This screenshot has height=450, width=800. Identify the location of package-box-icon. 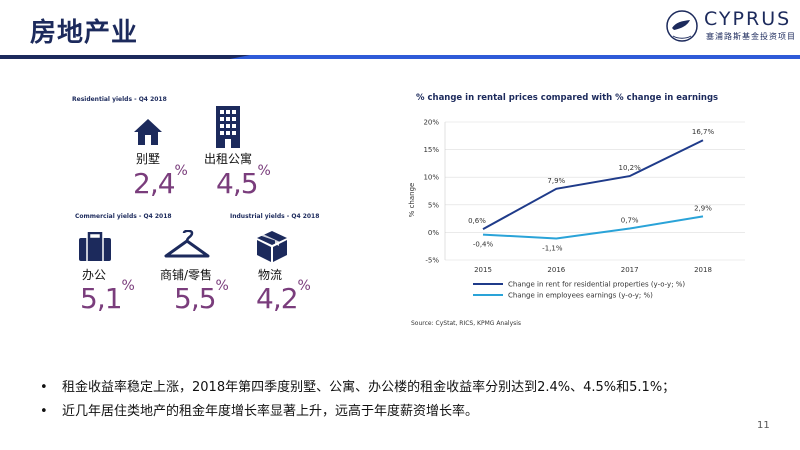
(272, 246).